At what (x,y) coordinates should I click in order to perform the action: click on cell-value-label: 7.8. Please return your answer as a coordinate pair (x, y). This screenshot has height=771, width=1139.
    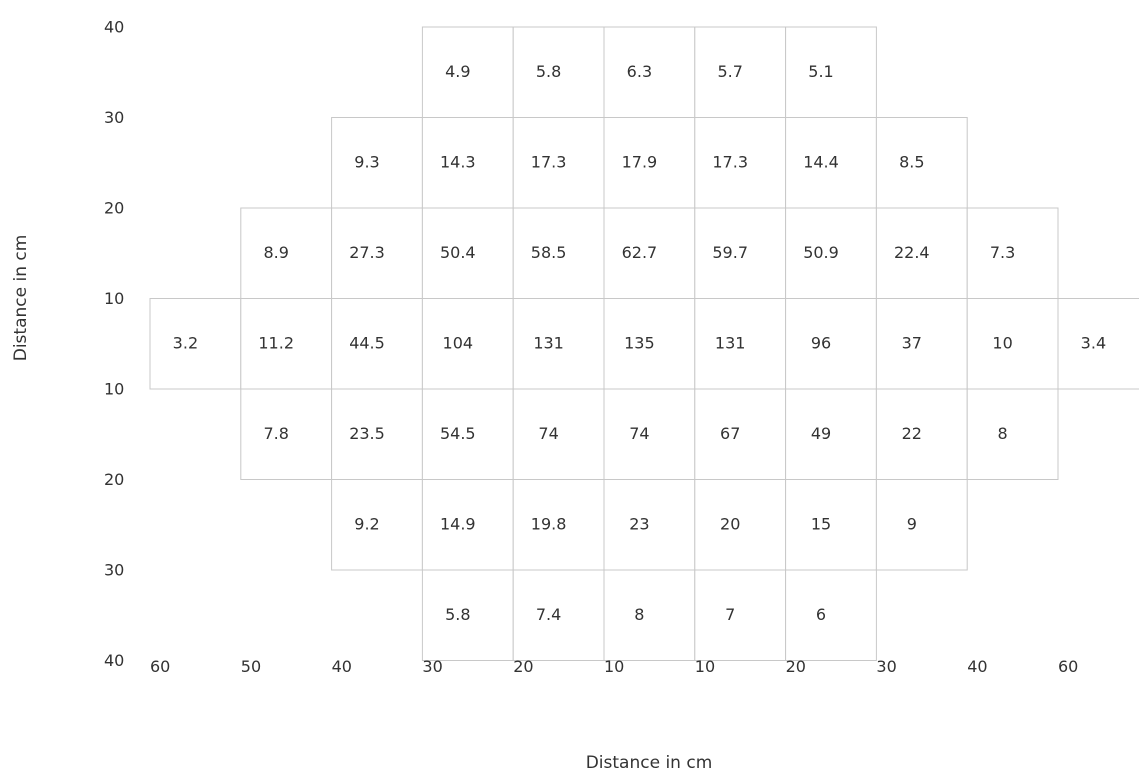
    Looking at the image, I should click on (275, 433).